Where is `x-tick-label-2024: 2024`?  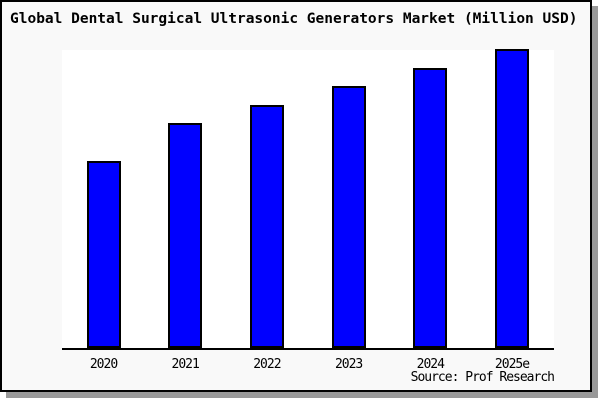 x-tick-label-2024: 2024 is located at coordinates (430, 364).